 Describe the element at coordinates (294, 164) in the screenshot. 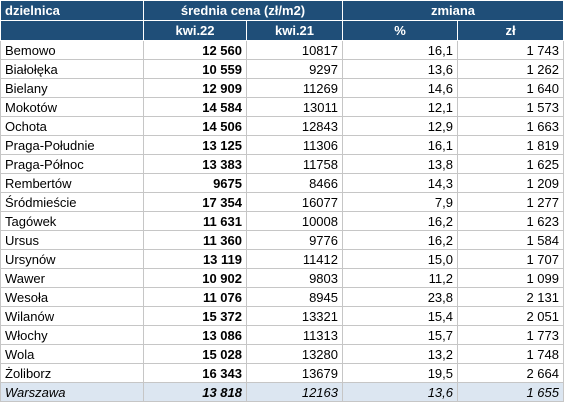

I see `price-kwi21: 11758` at that location.